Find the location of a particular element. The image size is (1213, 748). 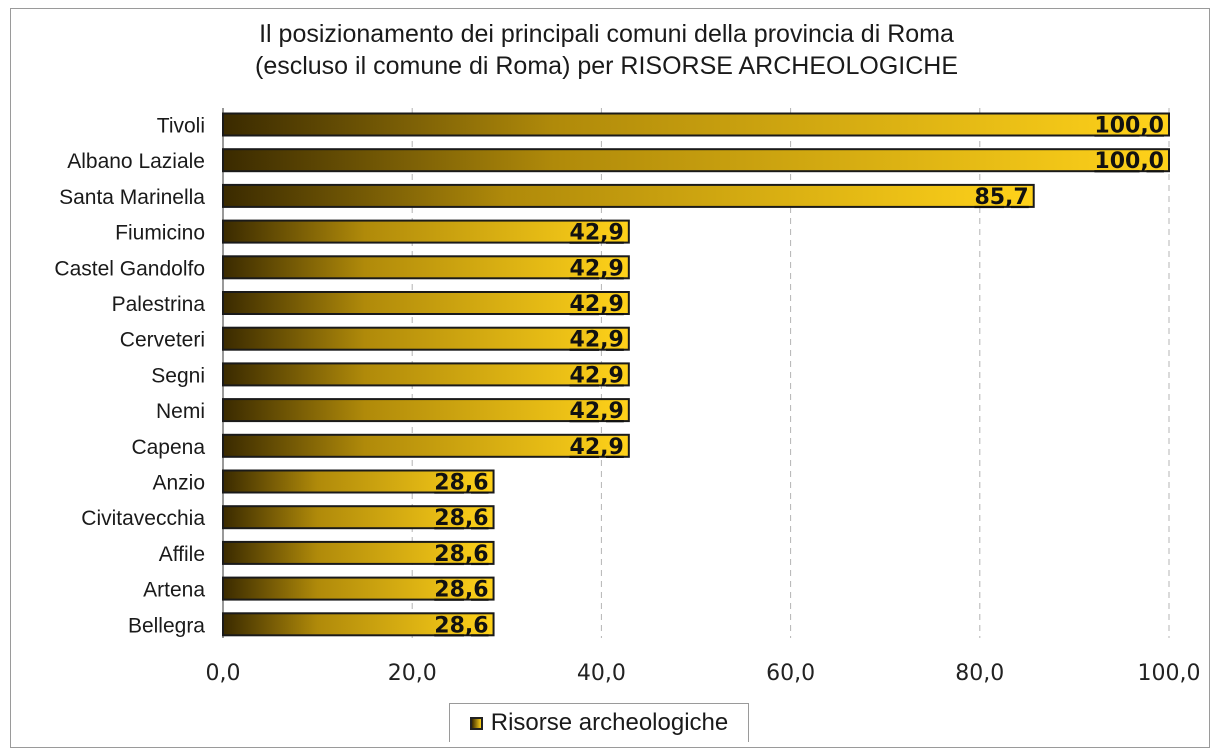

category-label: Palestrina is located at coordinates (159, 304).